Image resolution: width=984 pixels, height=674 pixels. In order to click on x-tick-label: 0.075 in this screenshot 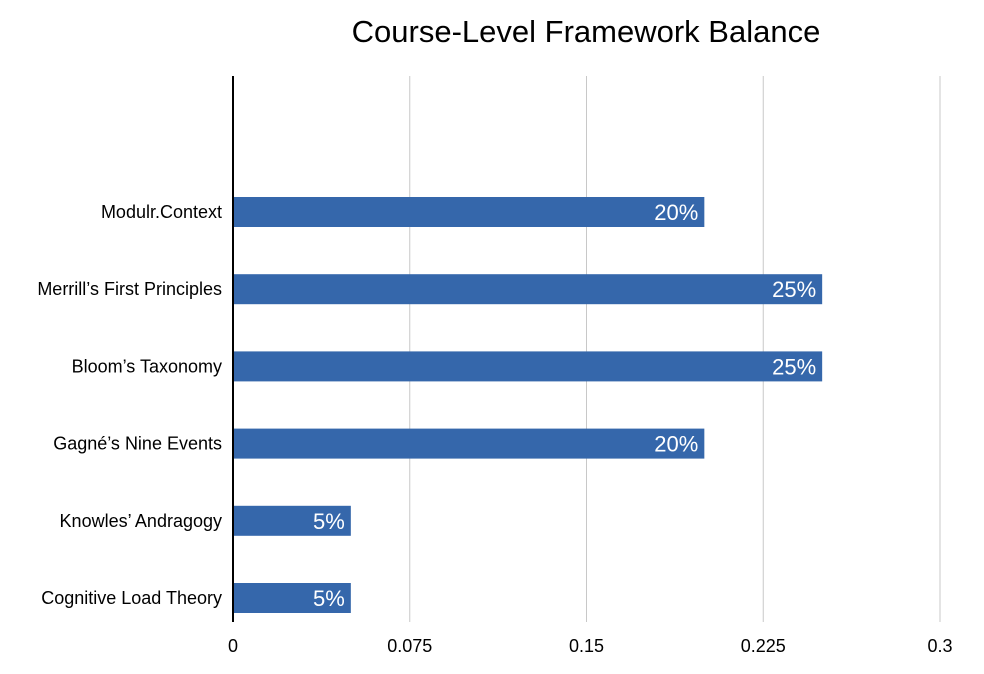, I will do `click(409, 646)`.